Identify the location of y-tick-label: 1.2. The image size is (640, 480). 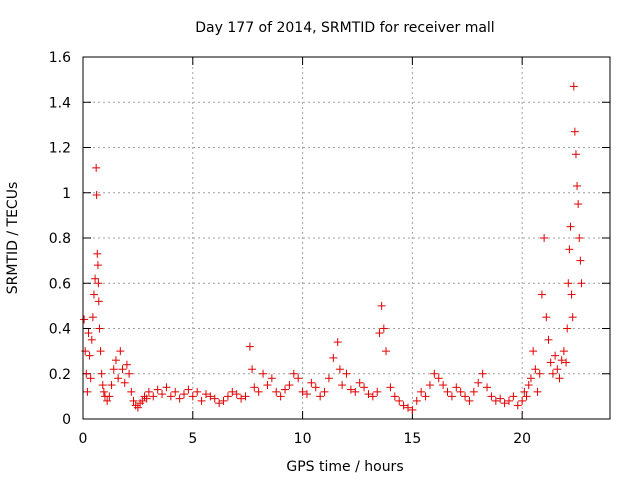
(60, 149).